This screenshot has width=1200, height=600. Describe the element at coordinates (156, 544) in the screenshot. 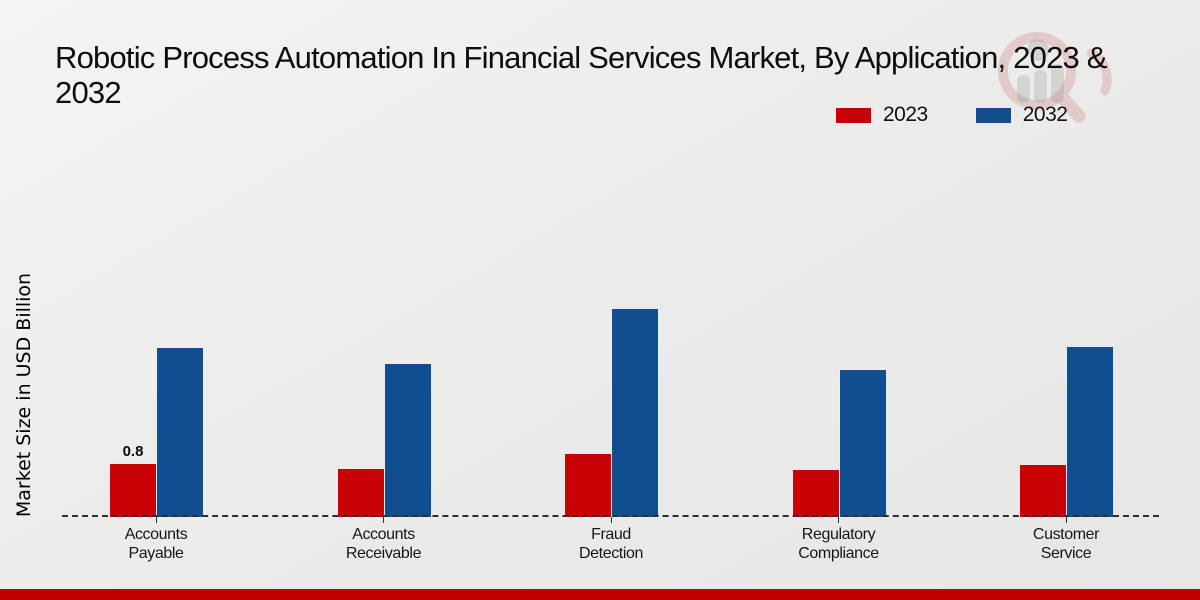

I see `x-label-accounts-payable: Accounts Payable` at that location.